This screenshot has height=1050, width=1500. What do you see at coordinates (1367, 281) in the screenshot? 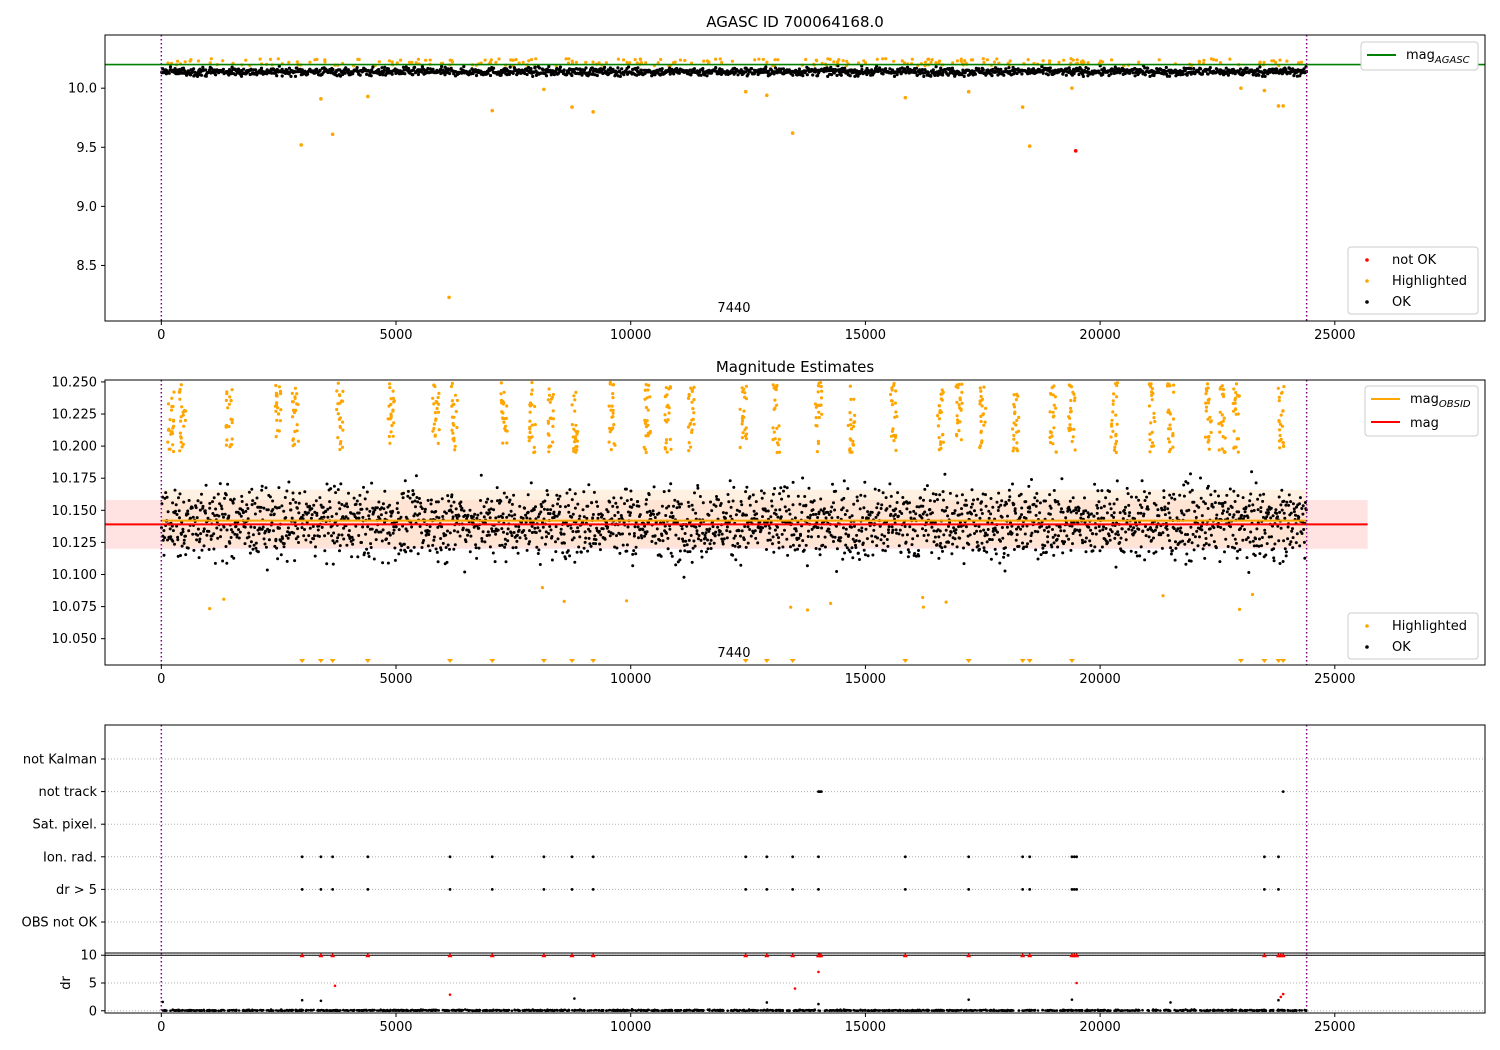
I see `legend-highlighted-marker` at bounding box center [1367, 281].